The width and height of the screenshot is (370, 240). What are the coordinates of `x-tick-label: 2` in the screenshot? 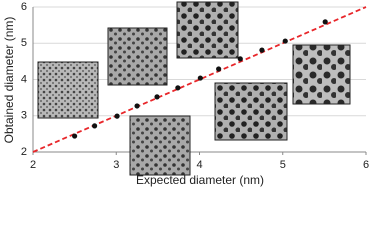 It's located at (33, 165).